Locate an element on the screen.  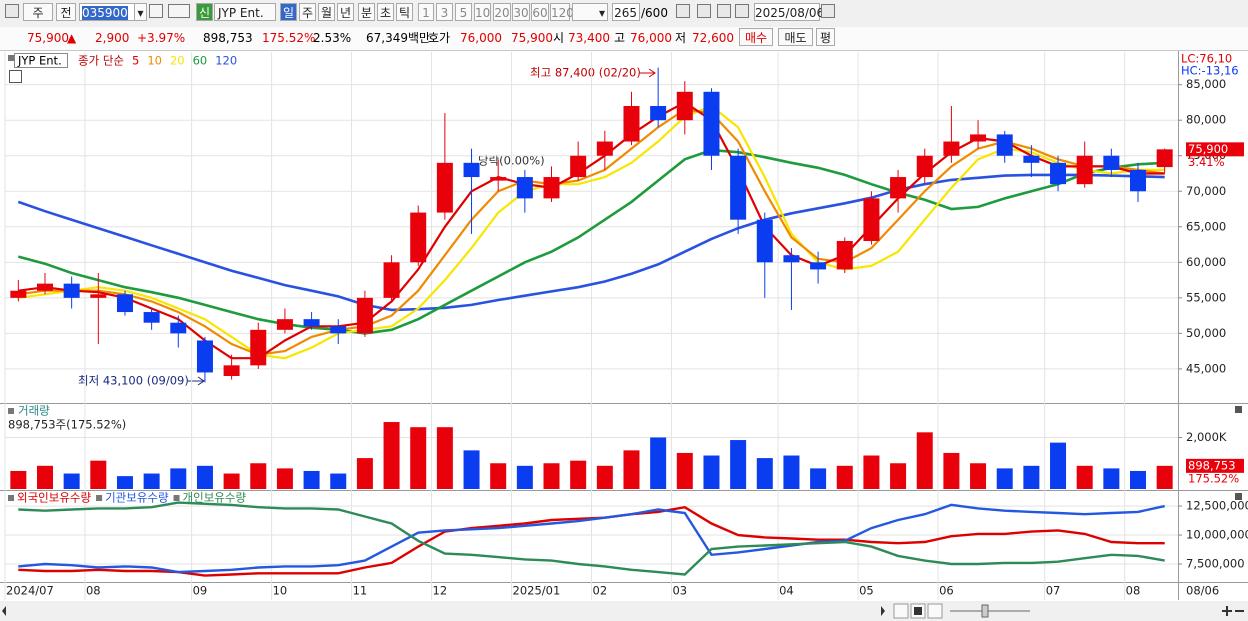
legend-entry: 개인보유수량 is located at coordinates (215, 498).